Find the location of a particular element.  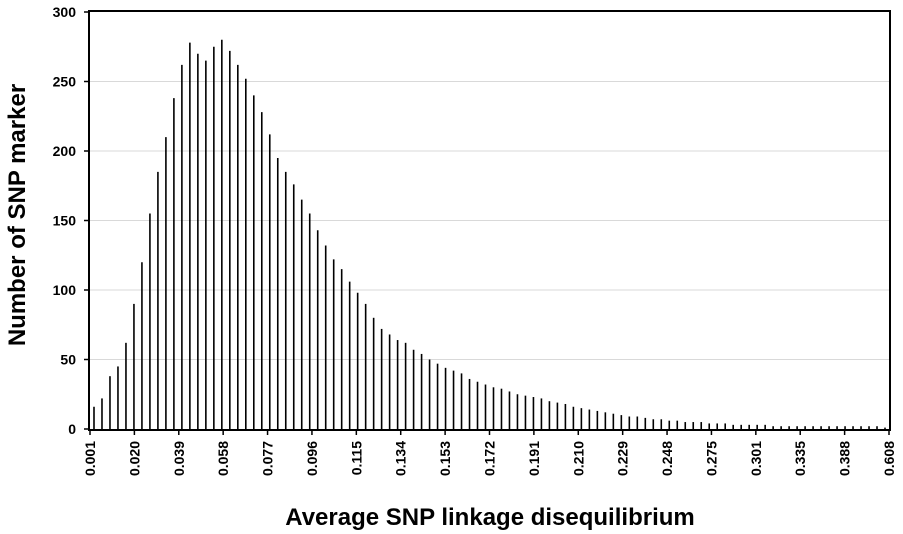

x-tick-label: 0.229 is located at coordinates (623, 458).